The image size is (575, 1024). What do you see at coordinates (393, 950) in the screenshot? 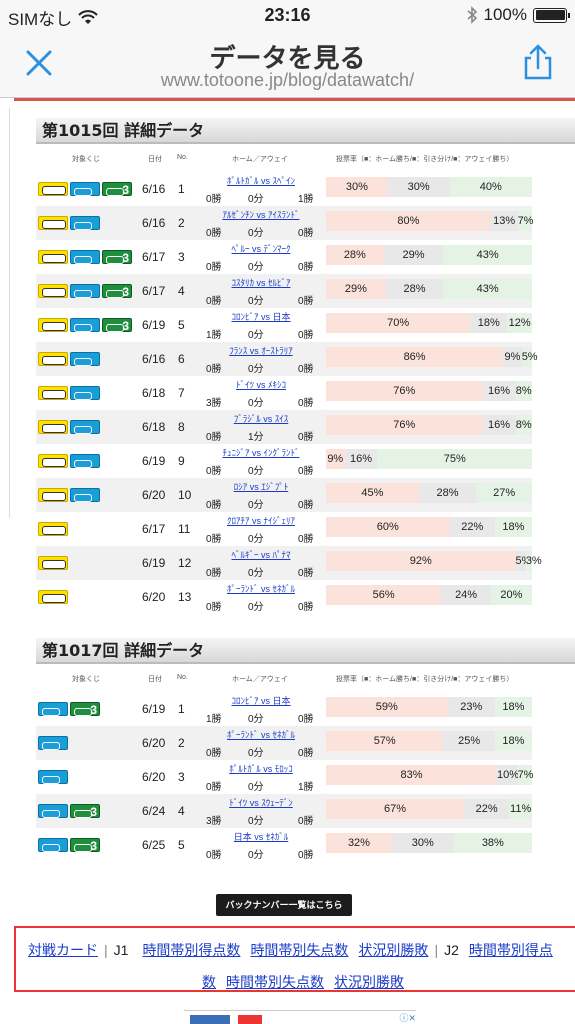
I see `link-j1-status: 状況別勝敗` at bounding box center [393, 950].